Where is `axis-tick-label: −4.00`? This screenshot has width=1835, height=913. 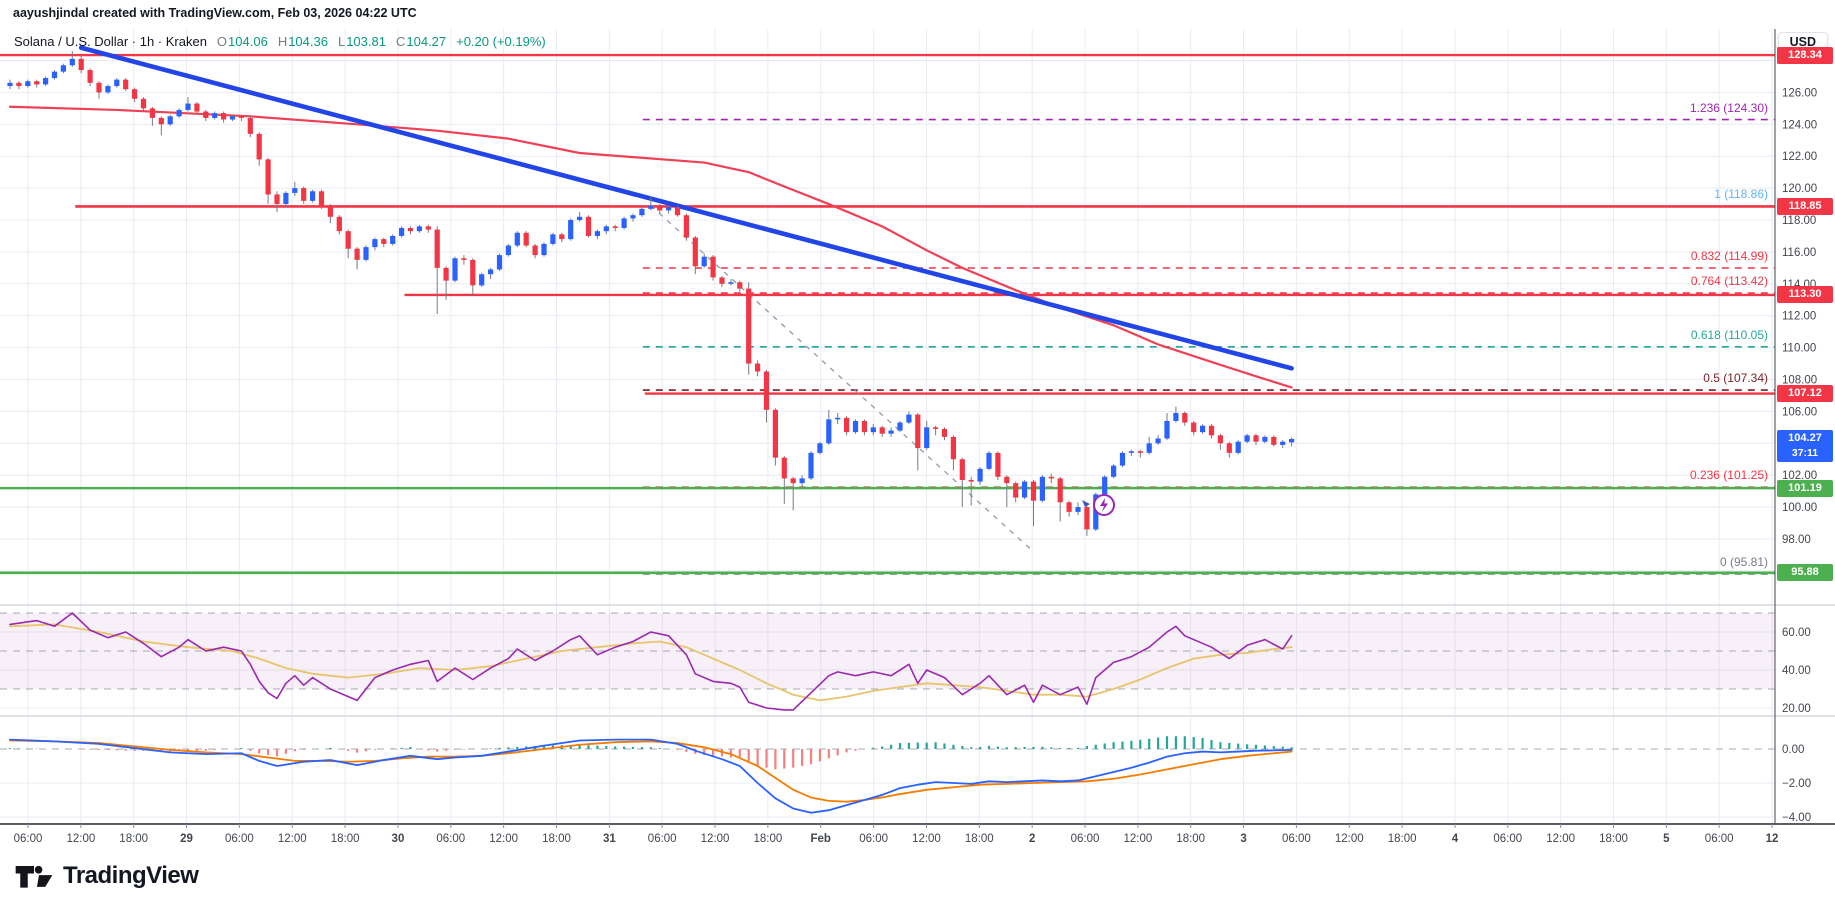 axis-tick-label: −4.00 is located at coordinates (1796, 818).